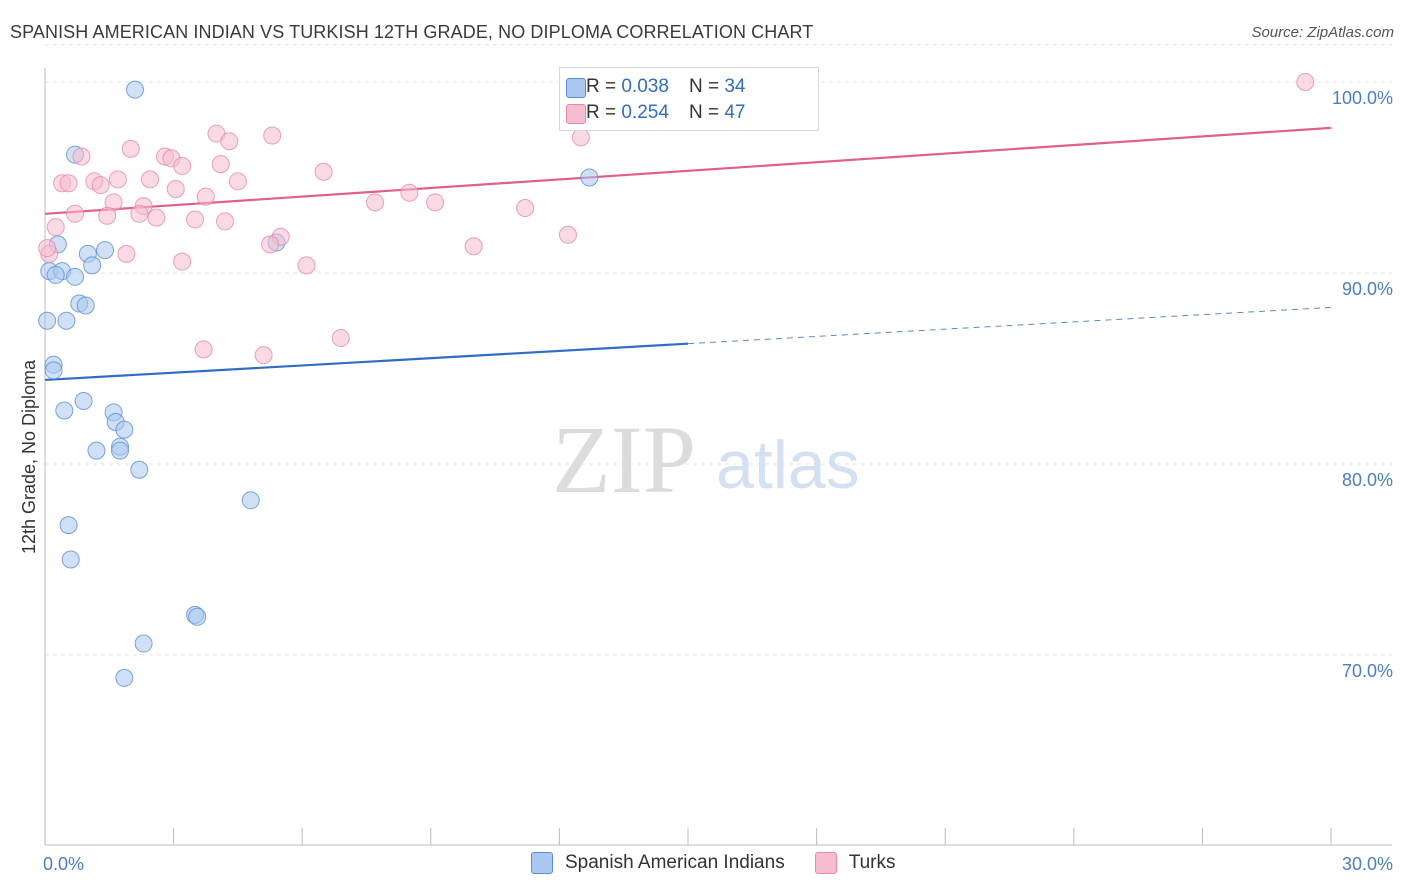  I want to click on series-legend-item-0: Spanish American Indians, so click(658, 863).